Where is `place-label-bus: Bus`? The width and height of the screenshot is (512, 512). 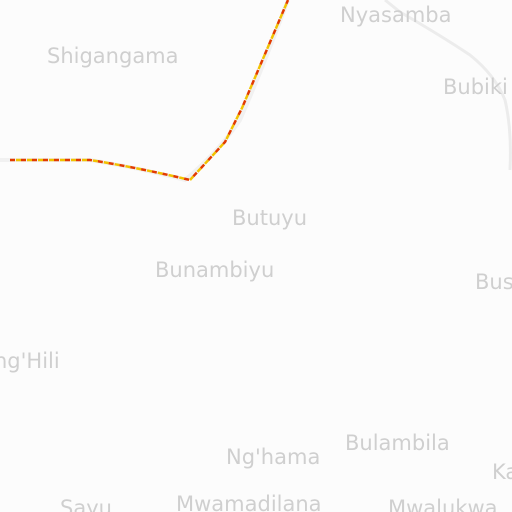 place-label-bus: Bus is located at coordinates (493, 282).